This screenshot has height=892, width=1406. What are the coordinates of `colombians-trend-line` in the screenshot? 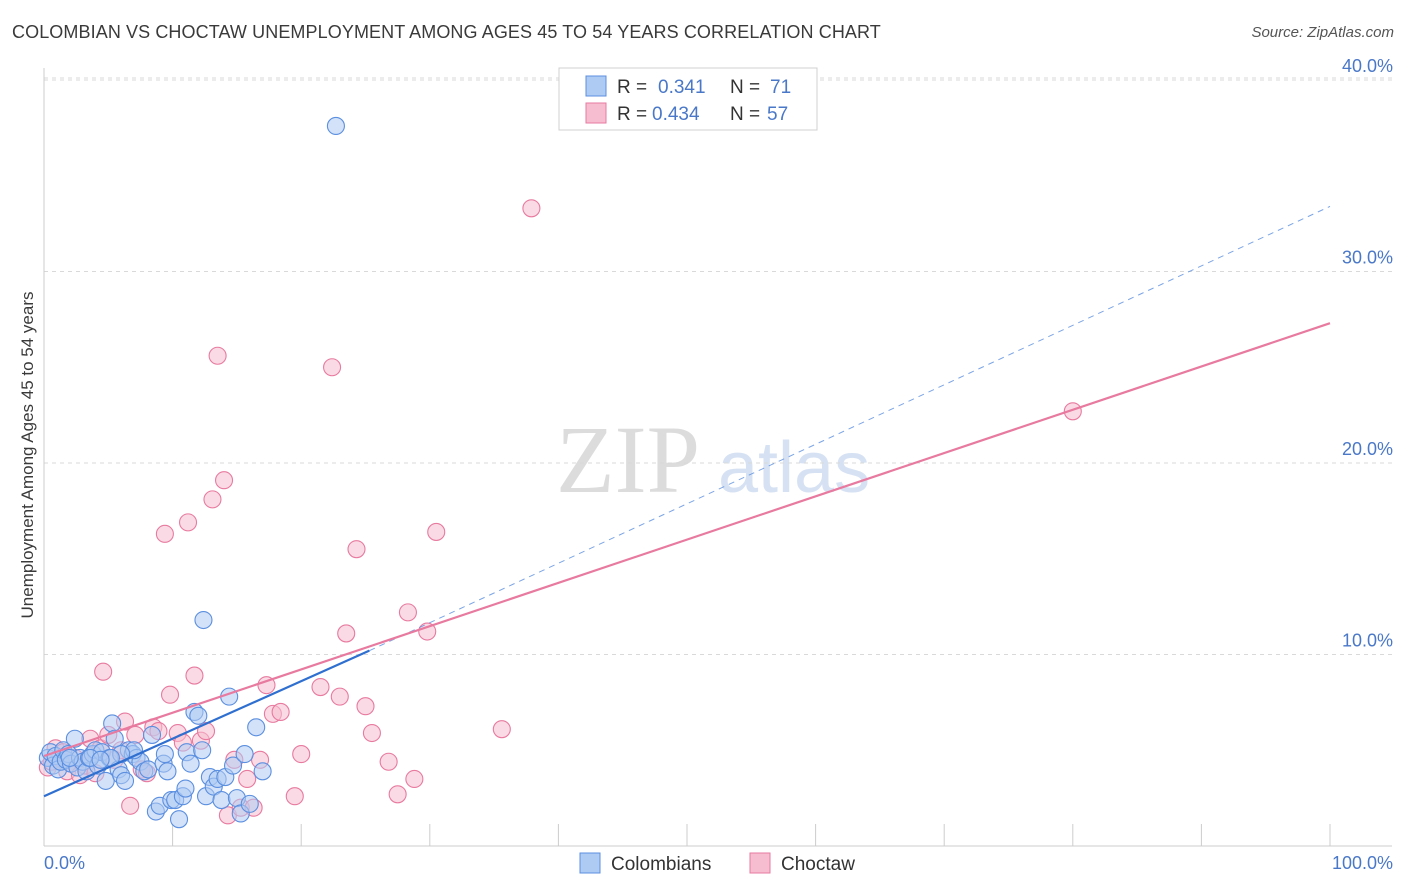 It's located at (206, 723).